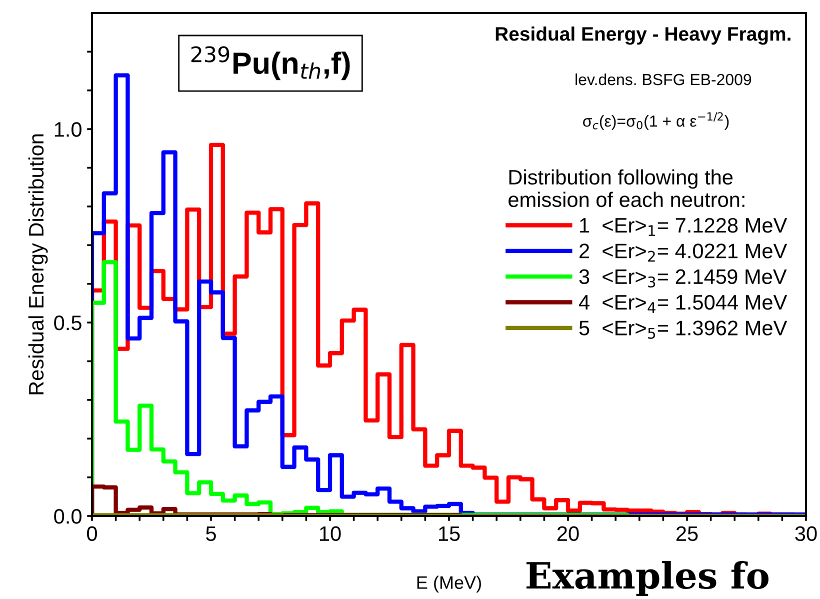  Describe the element at coordinates (38, 264) in the screenshot. I see `y-axis-title: Residual Energy Distribution` at that location.